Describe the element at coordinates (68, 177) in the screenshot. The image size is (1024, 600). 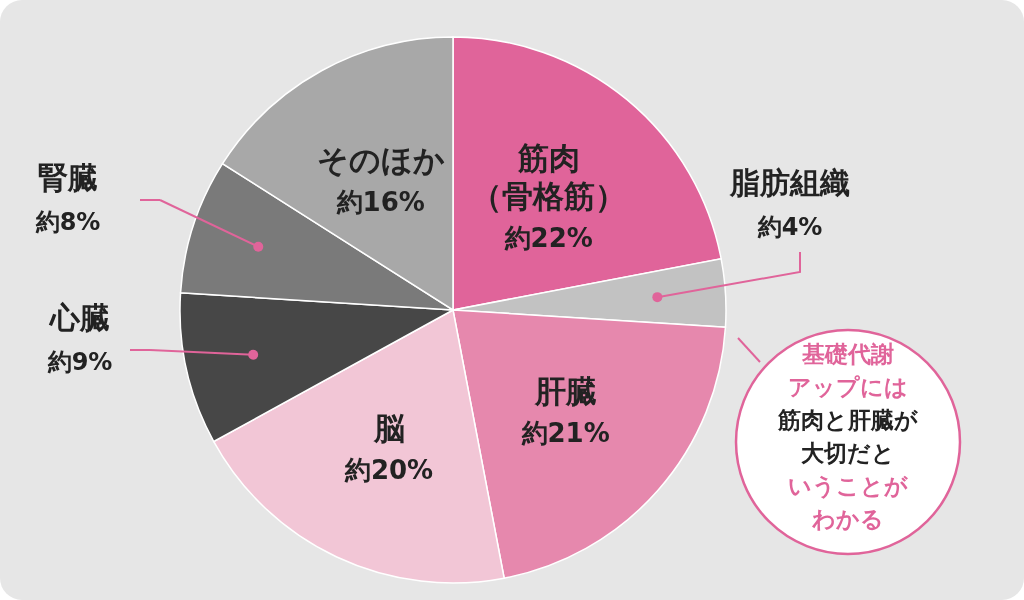
I see `slice-label: 腎臓` at that location.